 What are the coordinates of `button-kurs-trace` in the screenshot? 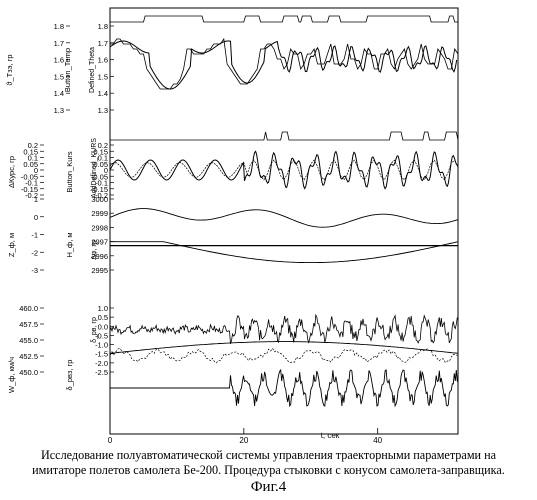 It's located at (284, 136).